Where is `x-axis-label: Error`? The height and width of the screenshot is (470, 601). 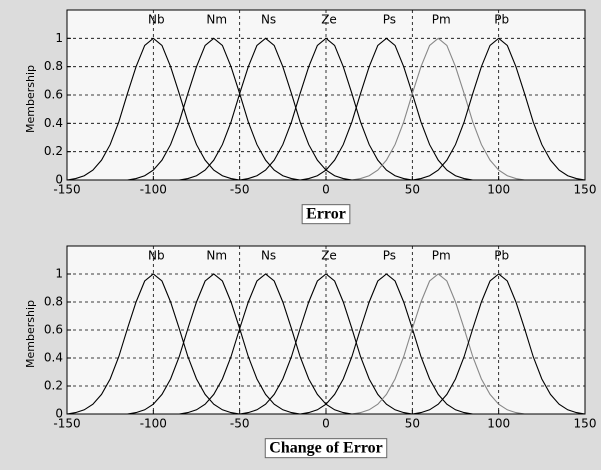
x-axis-label: Error is located at coordinates (326, 214).